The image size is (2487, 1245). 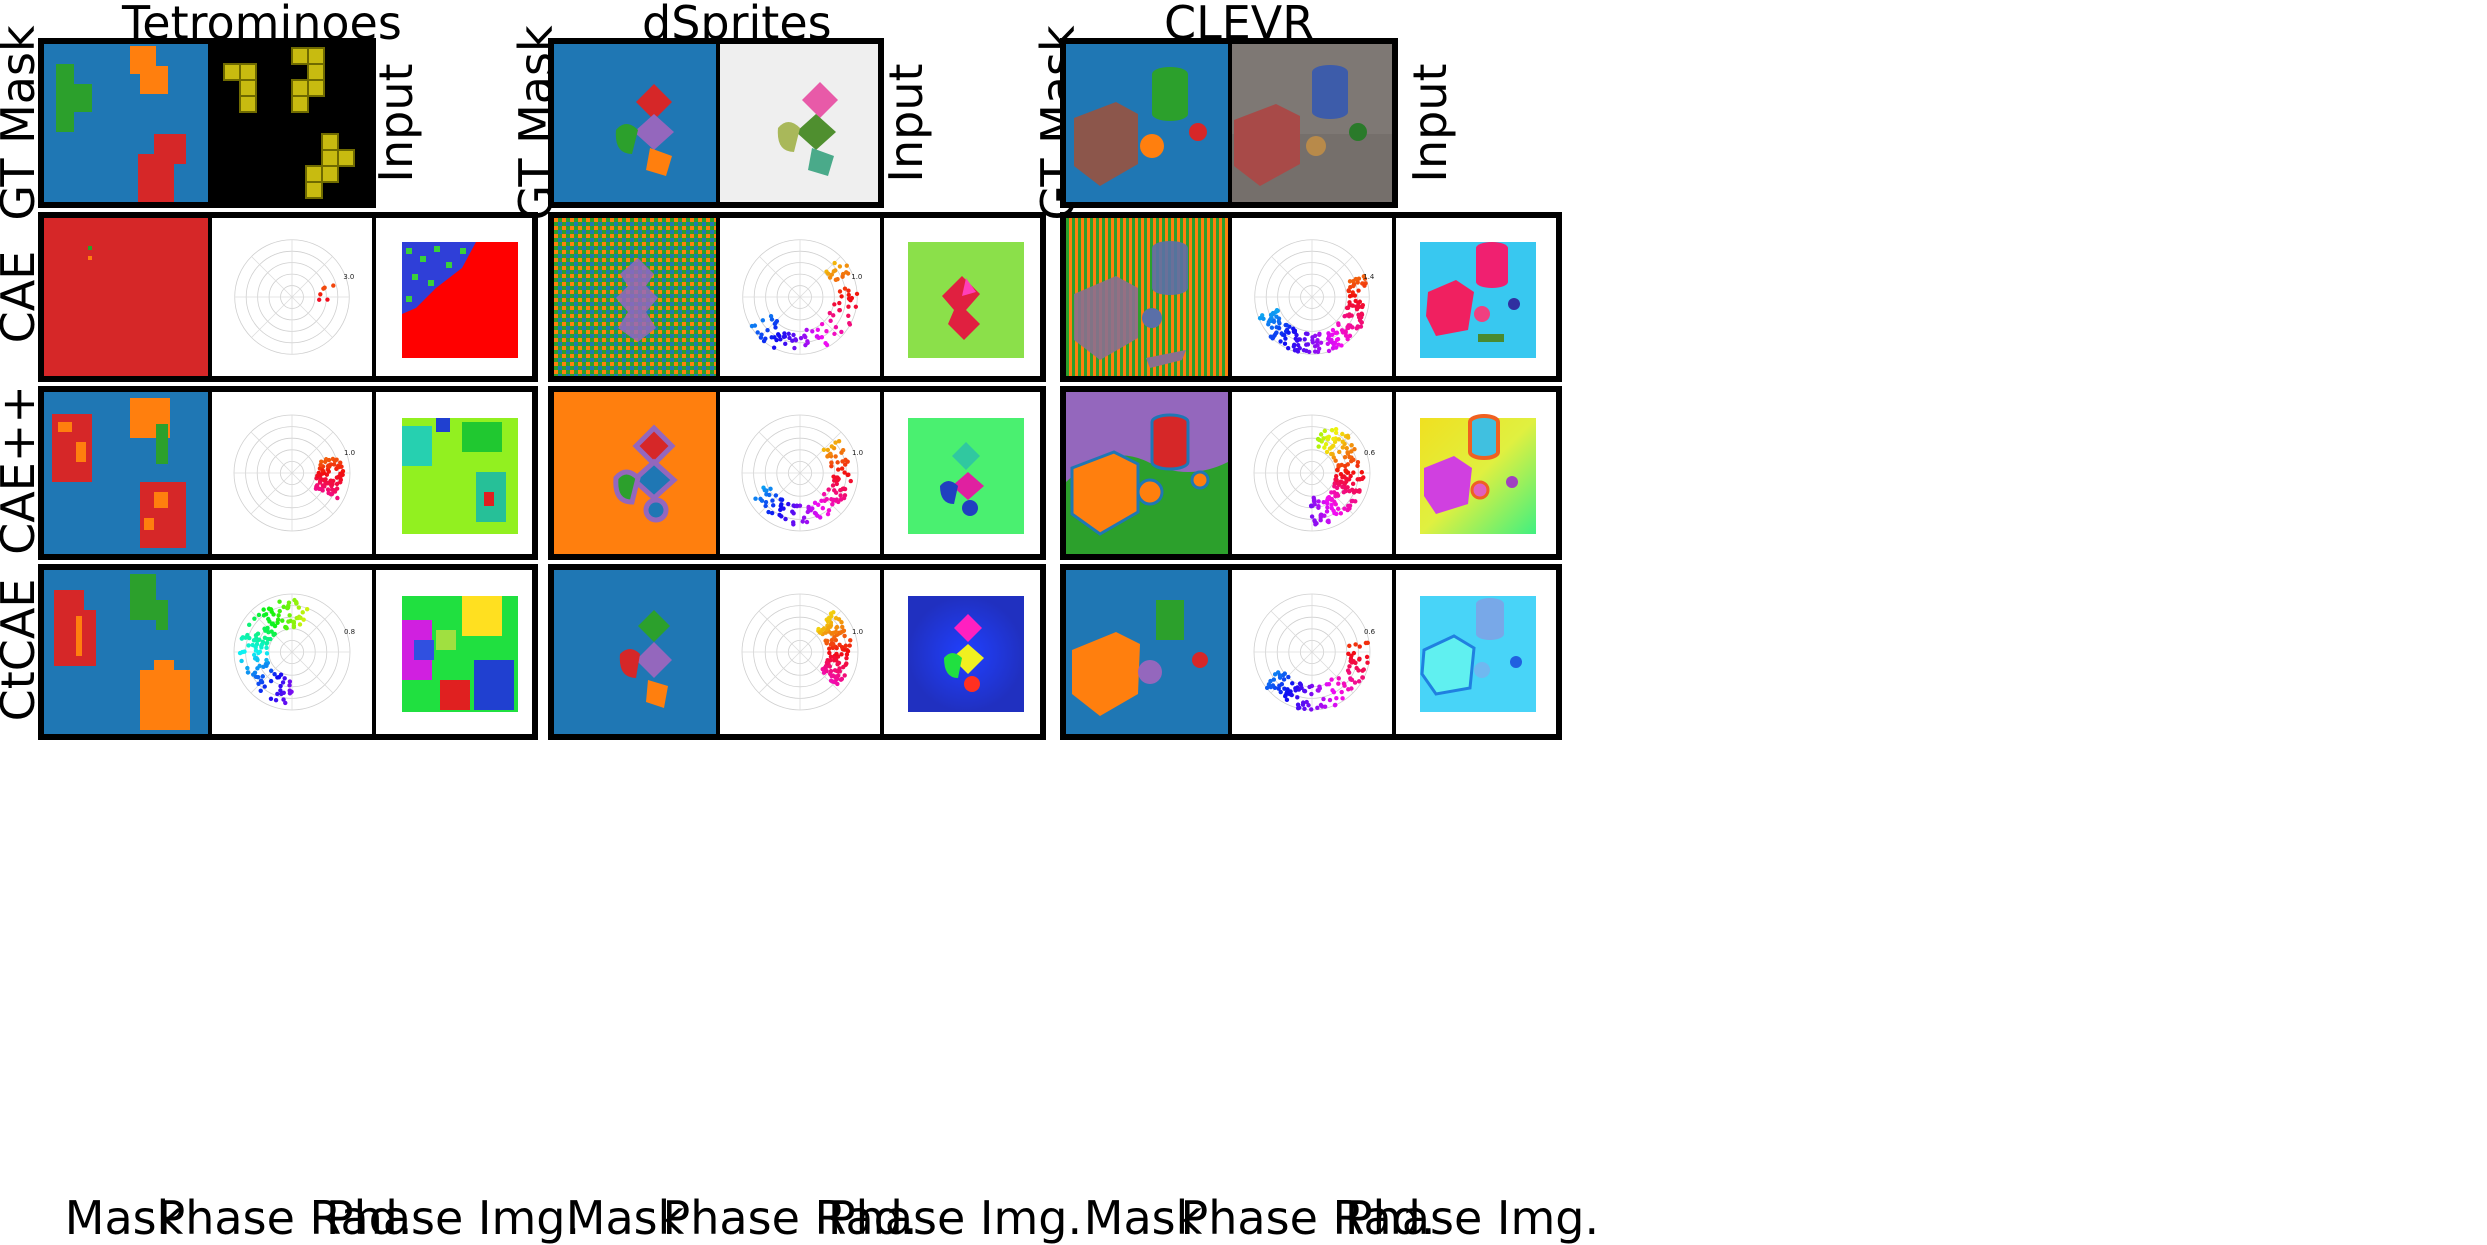 I want to click on ctcae-mask-tetrominoes, so click(x=126, y=652).